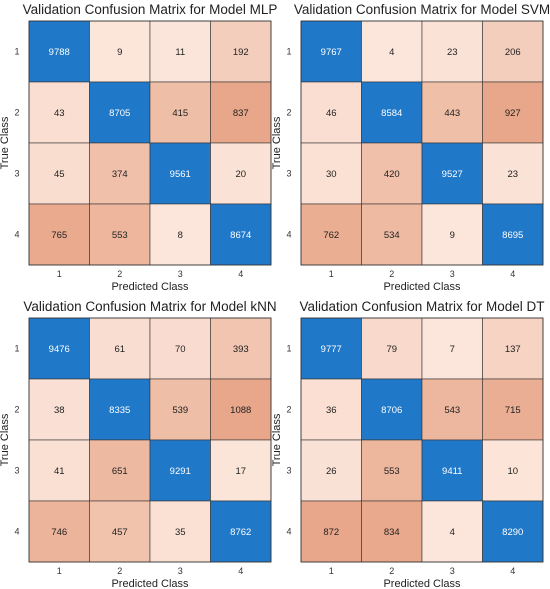 Image resolution: width=550 pixels, height=589 pixels. Describe the element at coordinates (512, 235) in the screenshot. I see `cell-value-label: 8695` at that location.